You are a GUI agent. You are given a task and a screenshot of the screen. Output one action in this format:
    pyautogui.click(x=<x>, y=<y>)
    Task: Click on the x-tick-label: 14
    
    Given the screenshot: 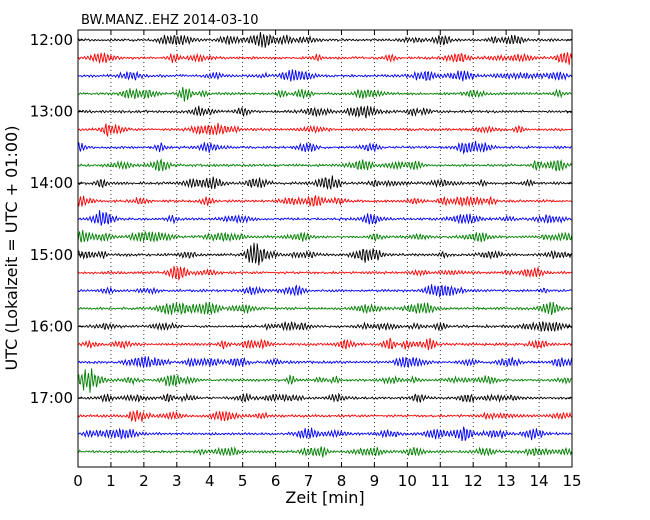 What is the action you would take?
    pyautogui.click(x=539, y=481)
    